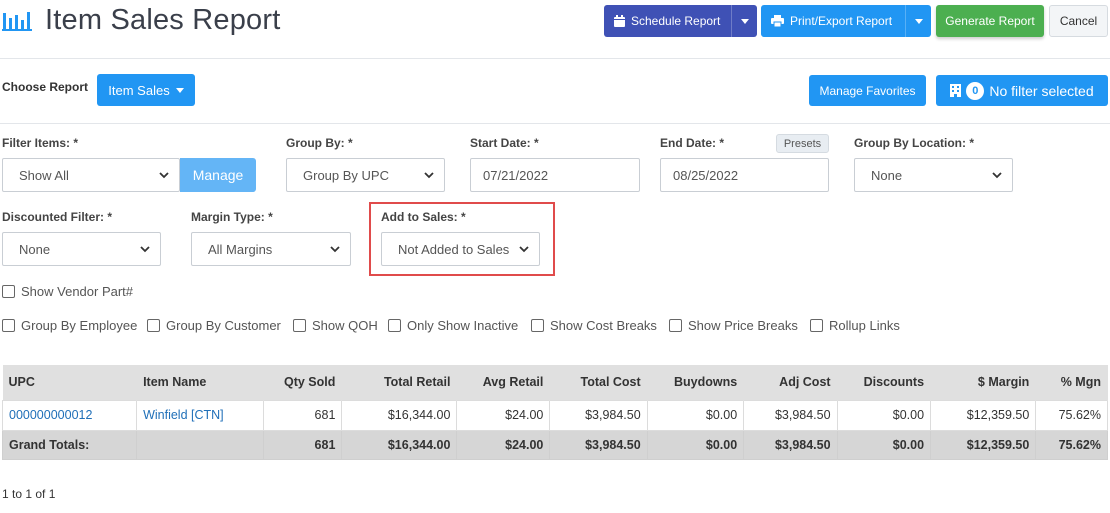  Describe the element at coordinates (346, 175) in the screenshot. I see `group-by-value: Group By UPC` at that location.